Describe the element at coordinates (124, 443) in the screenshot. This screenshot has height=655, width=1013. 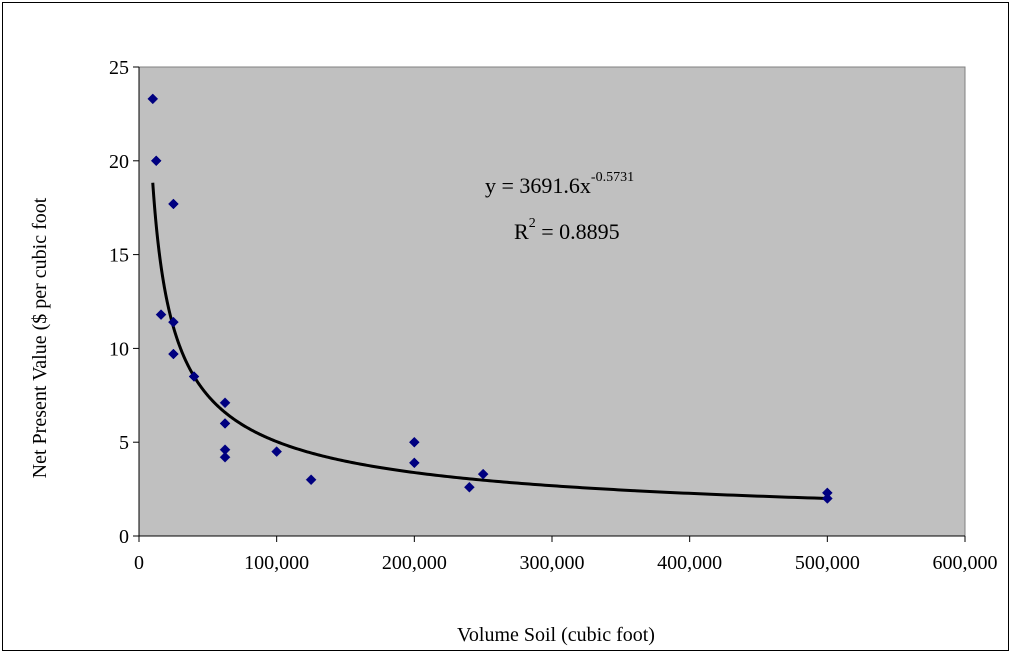
I see `y-tick-label: 5` at that location.